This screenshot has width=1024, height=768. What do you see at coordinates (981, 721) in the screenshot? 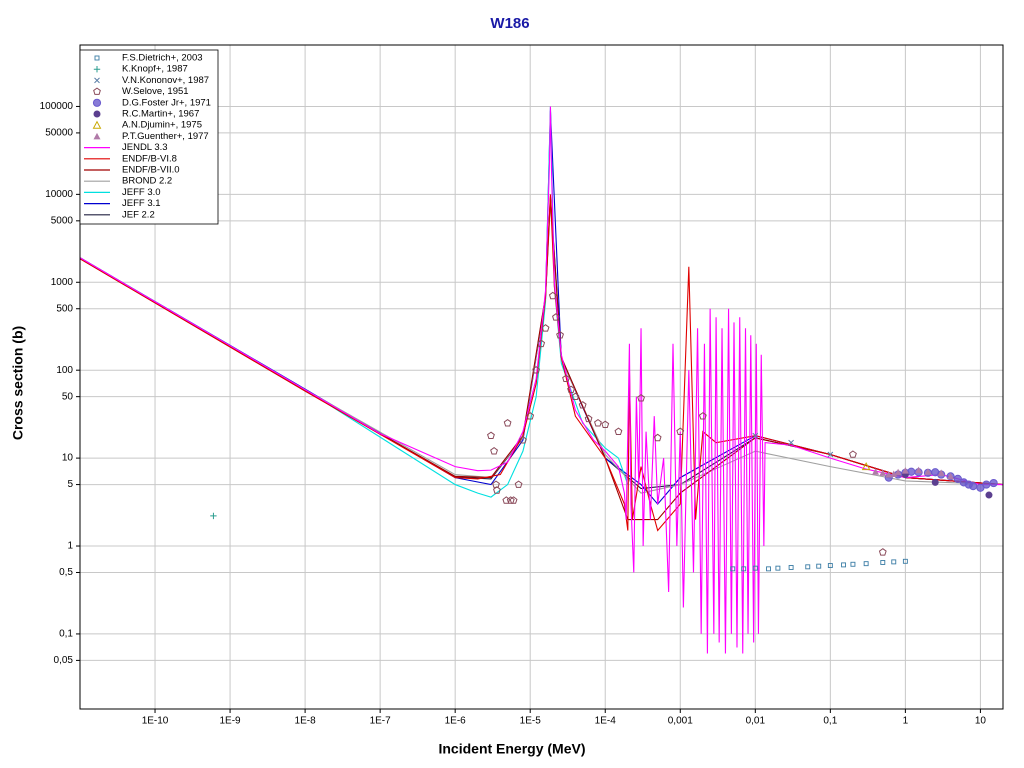
I see `x-tick-label: 10` at bounding box center [981, 721].